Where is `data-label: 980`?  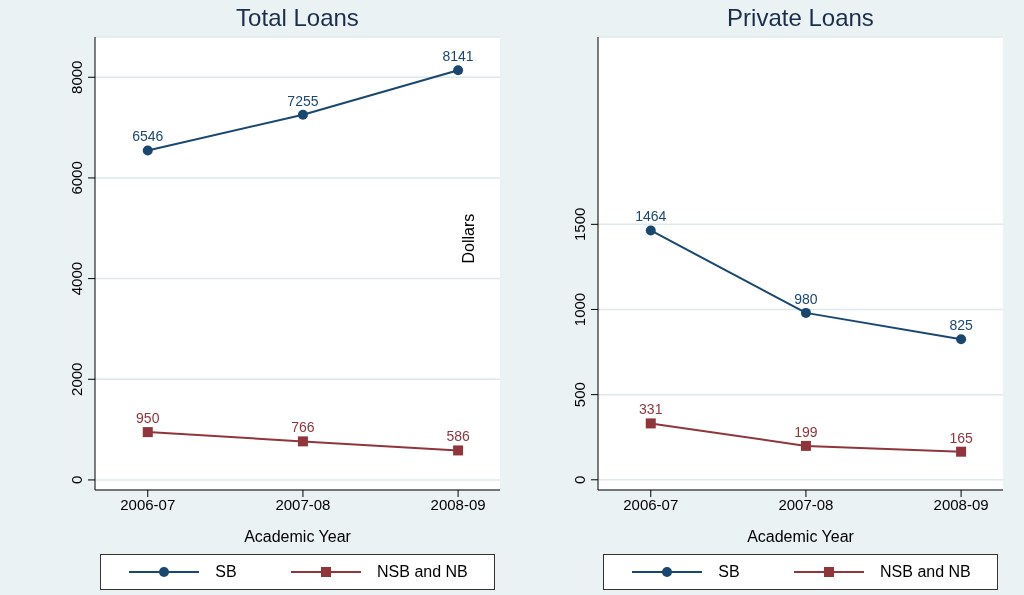
data-label: 980 is located at coordinates (806, 298).